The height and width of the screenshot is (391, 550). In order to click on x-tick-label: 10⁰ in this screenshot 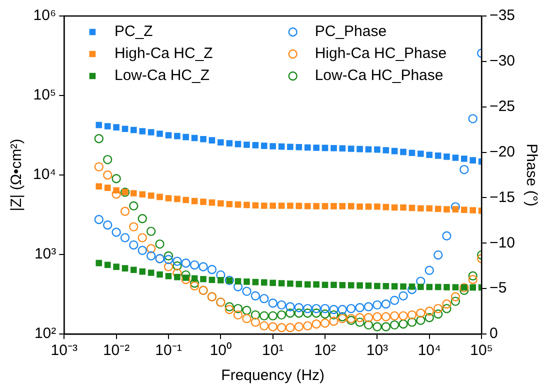, I will do `click(221, 351)`.